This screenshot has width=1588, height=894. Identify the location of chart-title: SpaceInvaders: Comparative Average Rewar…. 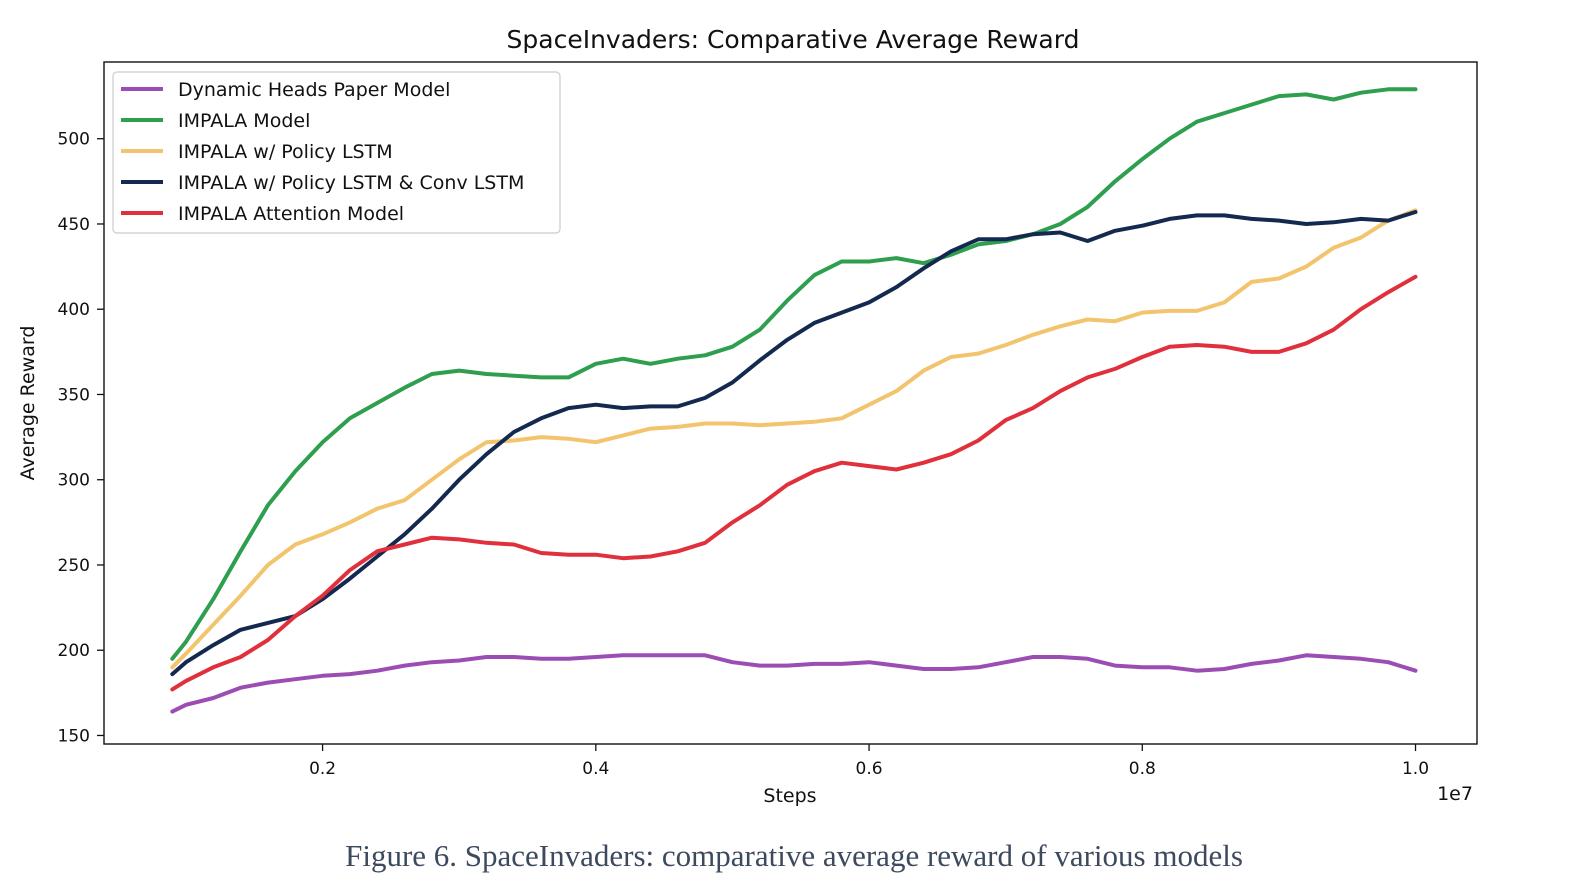
(793, 39).